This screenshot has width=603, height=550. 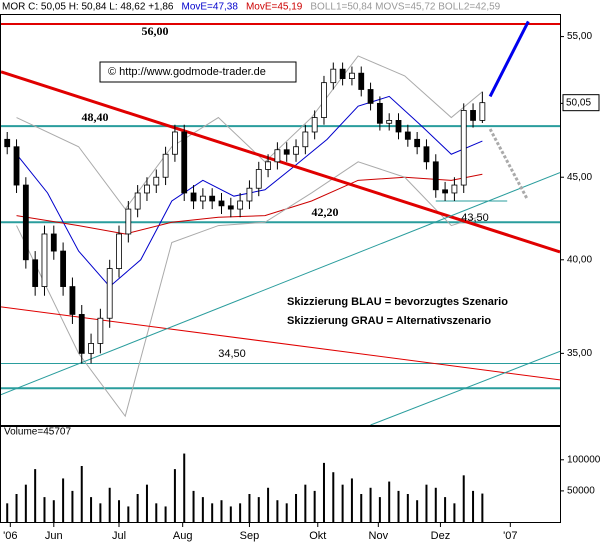 I want to click on level-label: 43,50, so click(x=475, y=218).